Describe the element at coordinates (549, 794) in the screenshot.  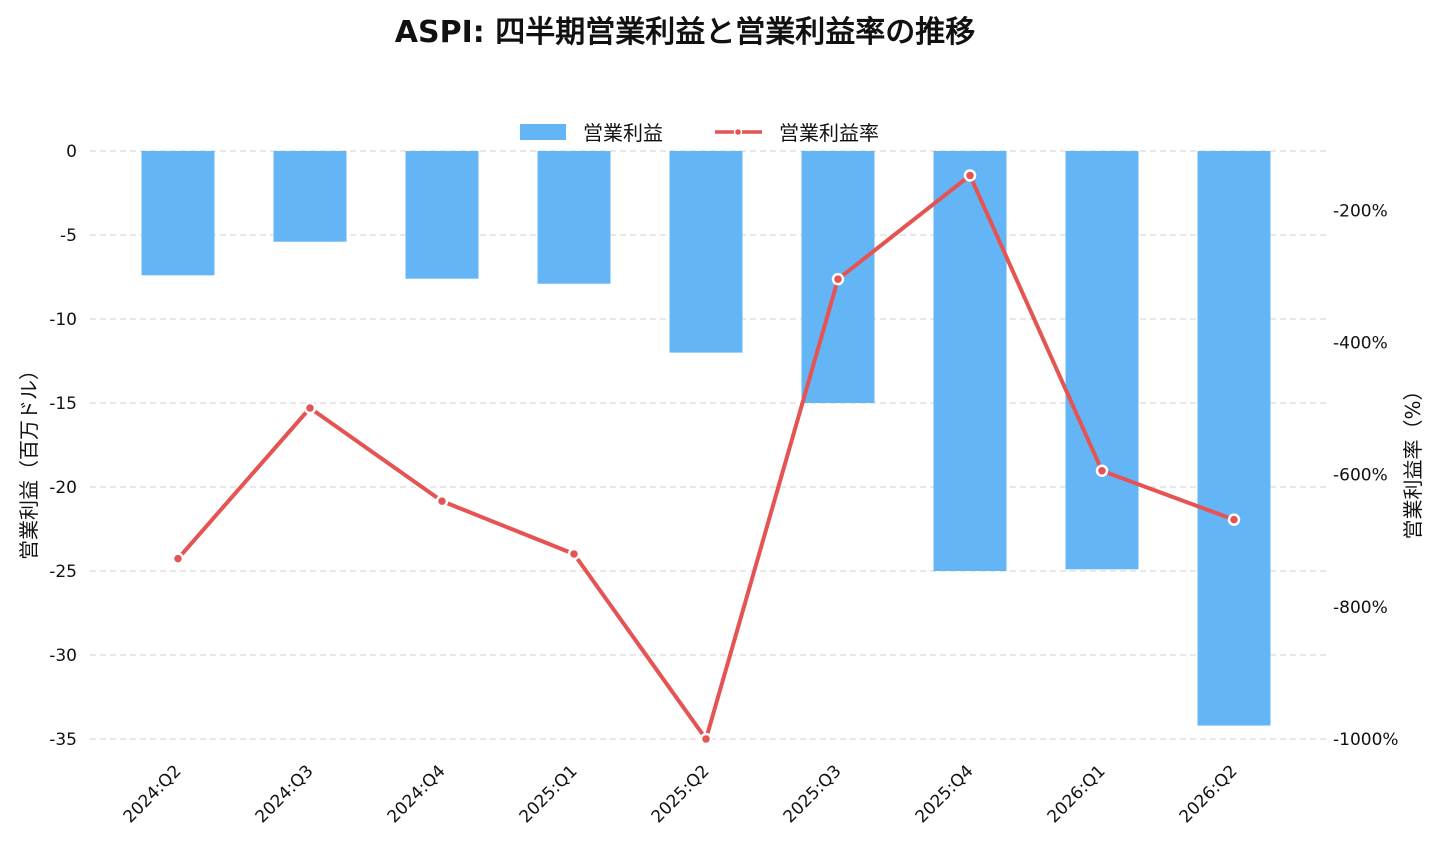
I see `x-tick-label: 2025:Q1` at that location.